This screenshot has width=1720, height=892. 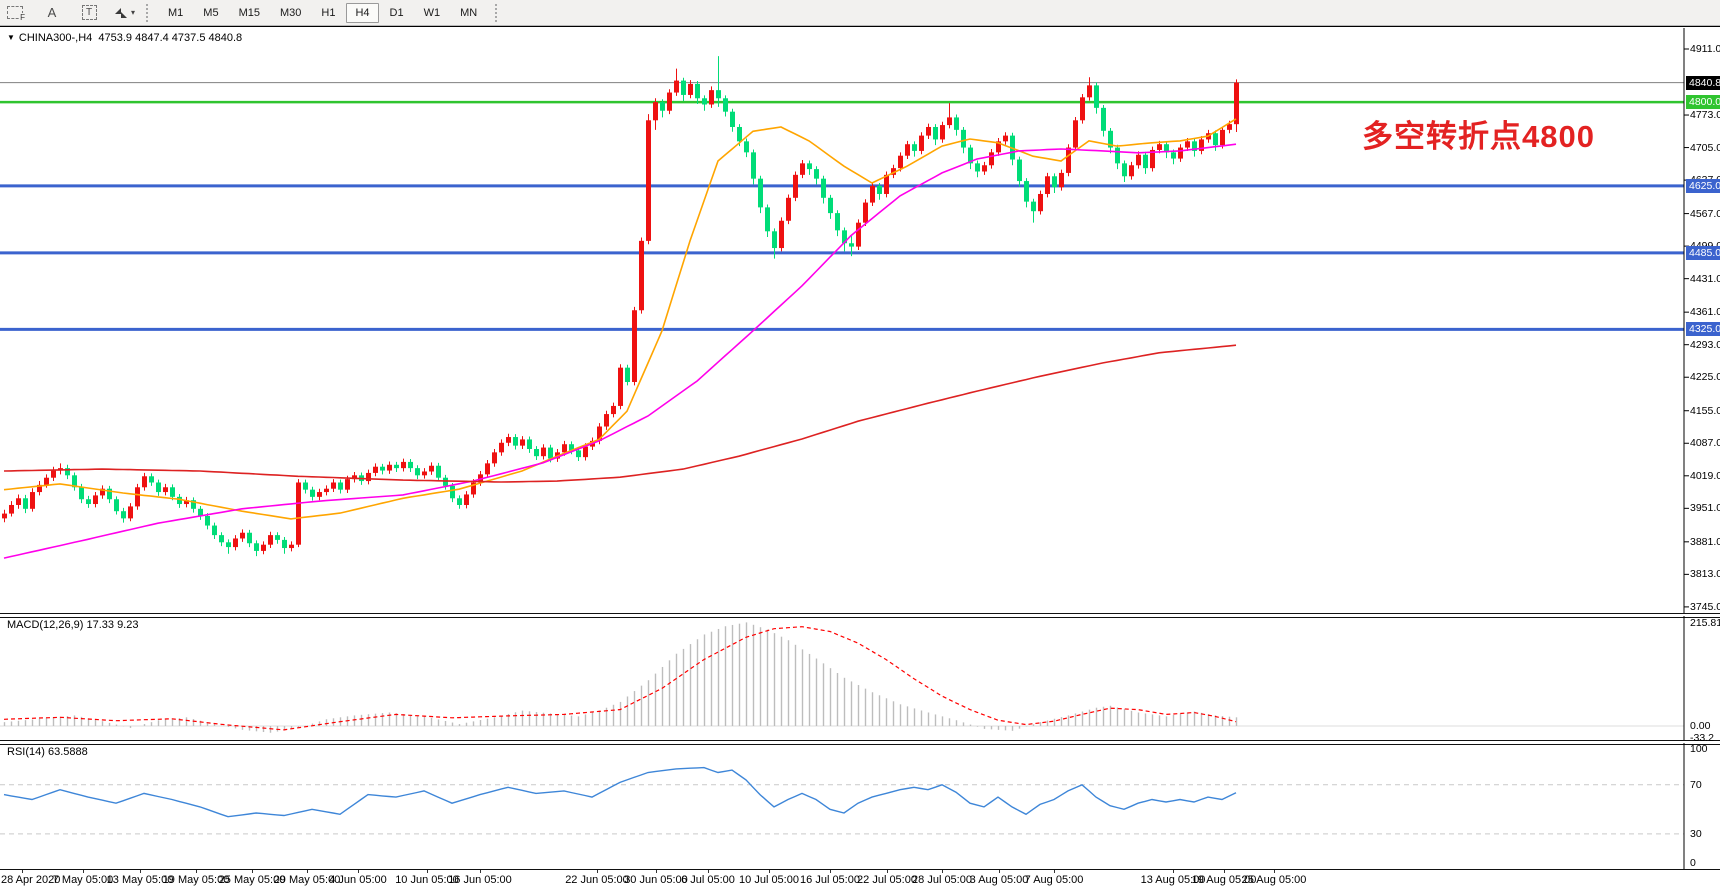 What do you see at coordinates (1703, 185) in the screenshot?
I see `price-badge: 4625.0` at bounding box center [1703, 185].